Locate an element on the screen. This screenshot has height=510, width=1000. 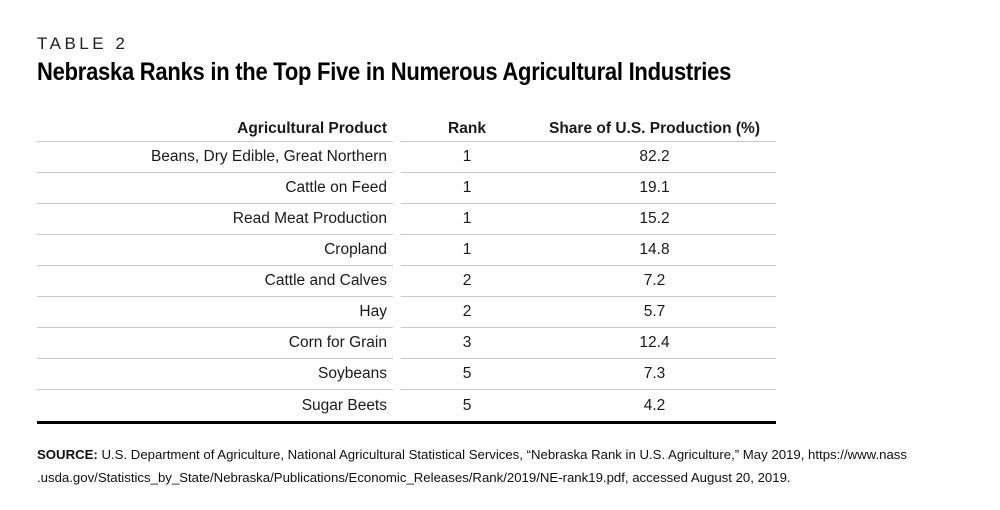
product-cell: Hay is located at coordinates (215, 312).